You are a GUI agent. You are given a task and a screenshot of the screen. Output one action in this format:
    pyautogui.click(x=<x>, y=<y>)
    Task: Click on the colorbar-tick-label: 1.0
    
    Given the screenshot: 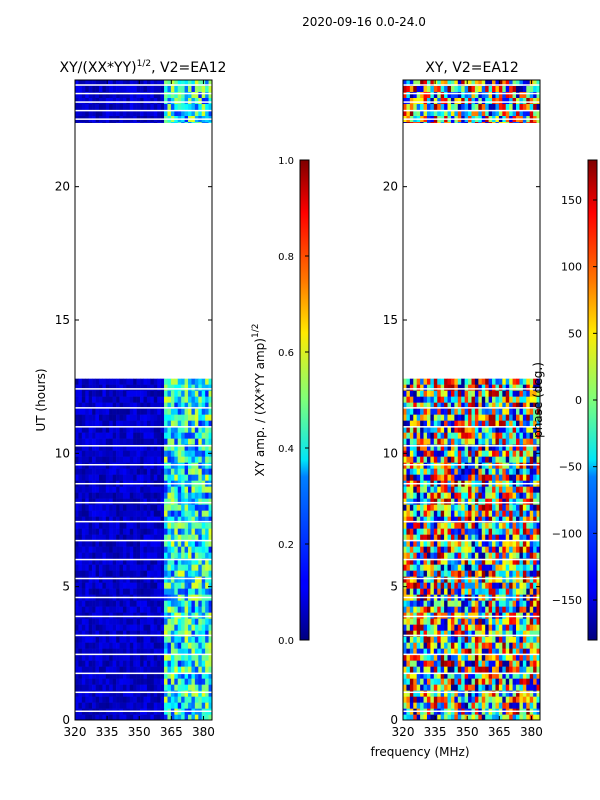 What is the action you would take?
    pyautogui.click(x=286, y=161)
    